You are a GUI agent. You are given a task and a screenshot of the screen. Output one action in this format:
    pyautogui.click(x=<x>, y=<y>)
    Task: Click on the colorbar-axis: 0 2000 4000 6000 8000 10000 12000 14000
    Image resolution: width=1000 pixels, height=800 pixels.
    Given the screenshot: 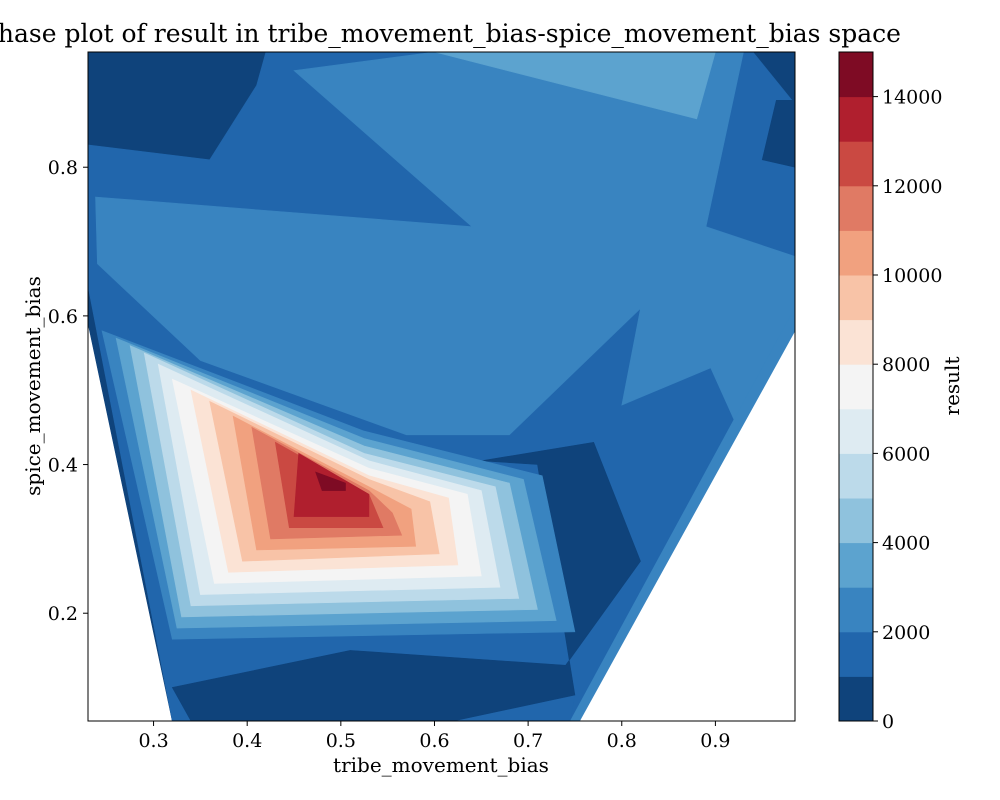 What is the action you would take?
    pyautogui.click(x=907, y=410)
    